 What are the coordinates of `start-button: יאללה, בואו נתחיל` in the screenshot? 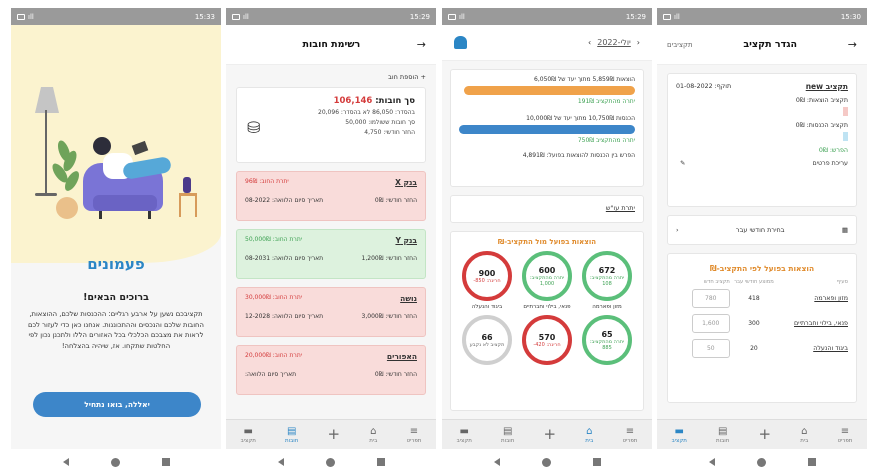 It's located at (117, 404).